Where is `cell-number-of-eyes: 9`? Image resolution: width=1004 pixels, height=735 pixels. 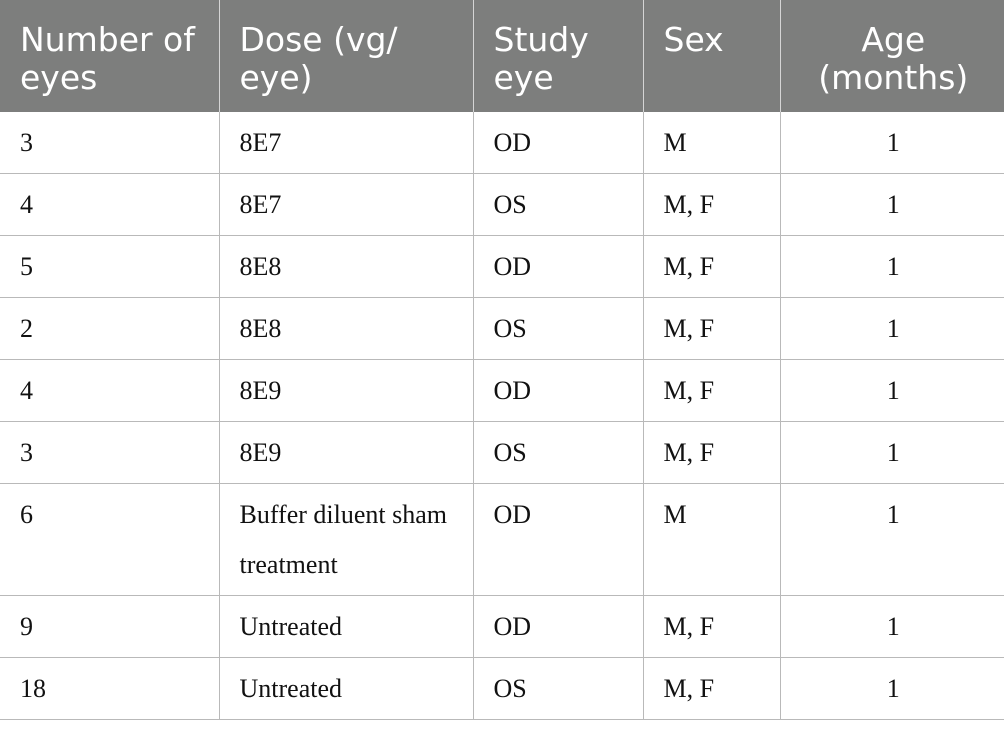
cell-number-of-eyes: 9 is located at coordinates (109, 626).